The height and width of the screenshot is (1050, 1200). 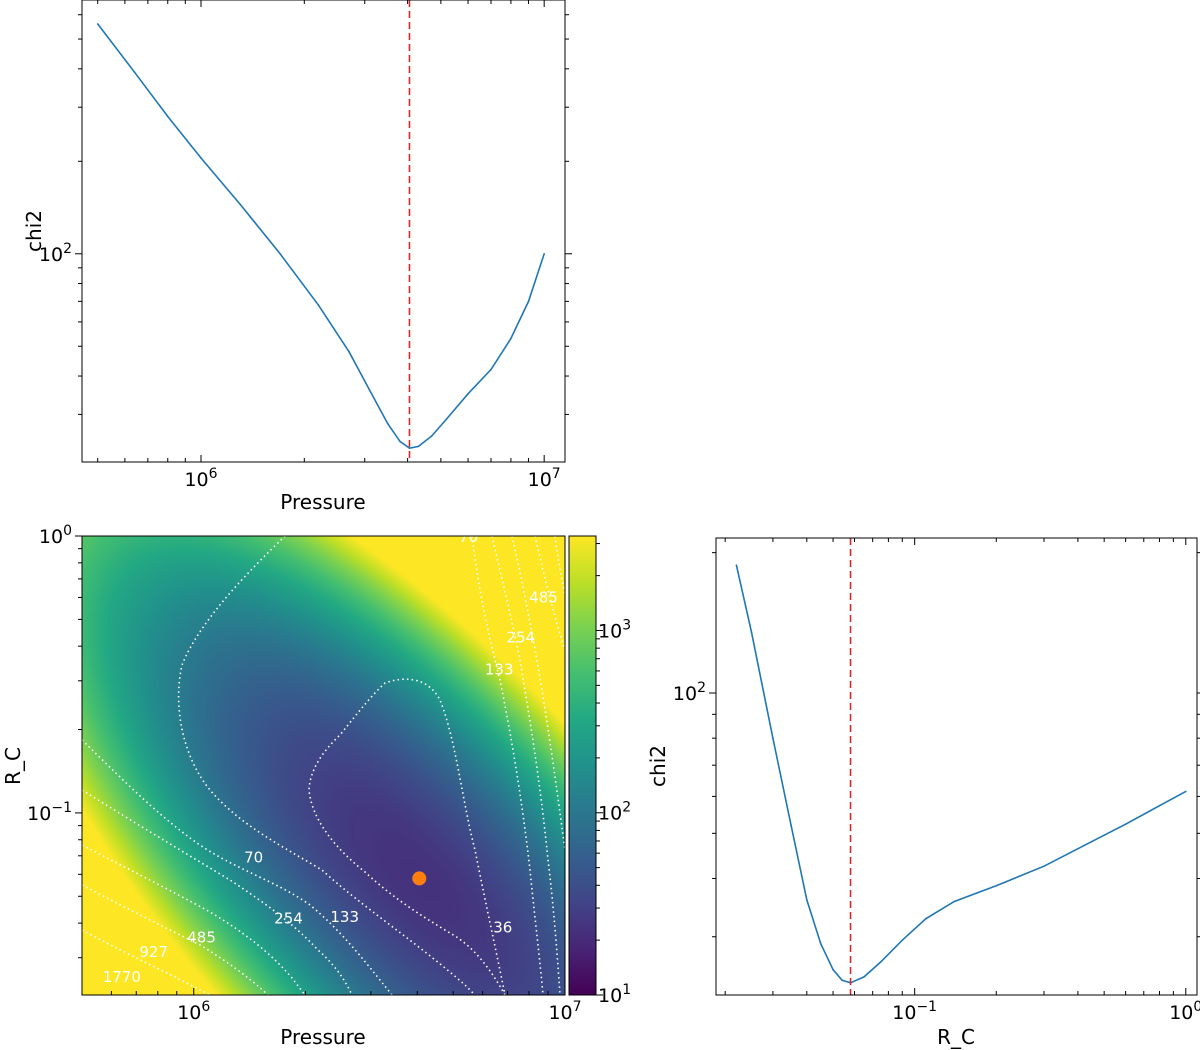 I want to click on colorbar, so click(x=582, y=765).